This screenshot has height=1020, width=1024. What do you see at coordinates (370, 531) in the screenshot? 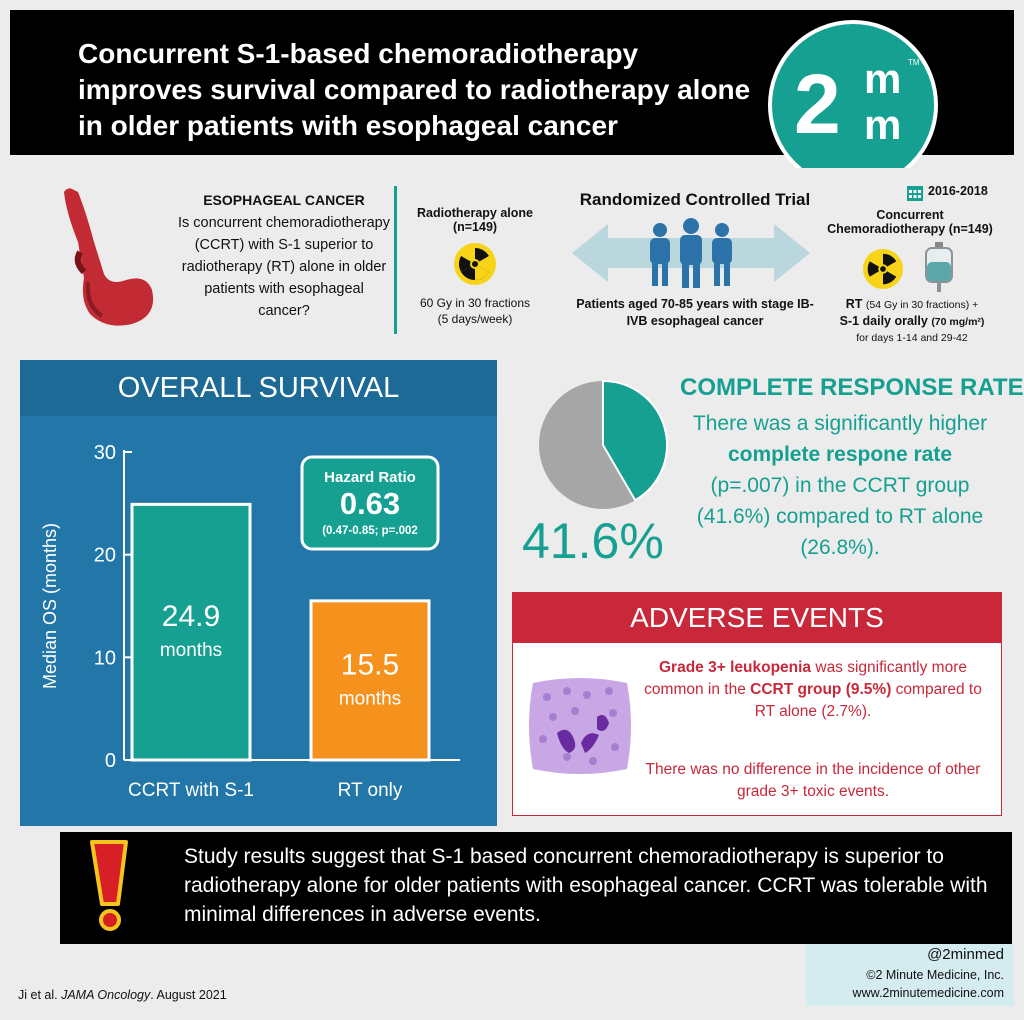
I see `hazard-ci: (0.47-0.85; p=.002` at bounding box center [370, 531].